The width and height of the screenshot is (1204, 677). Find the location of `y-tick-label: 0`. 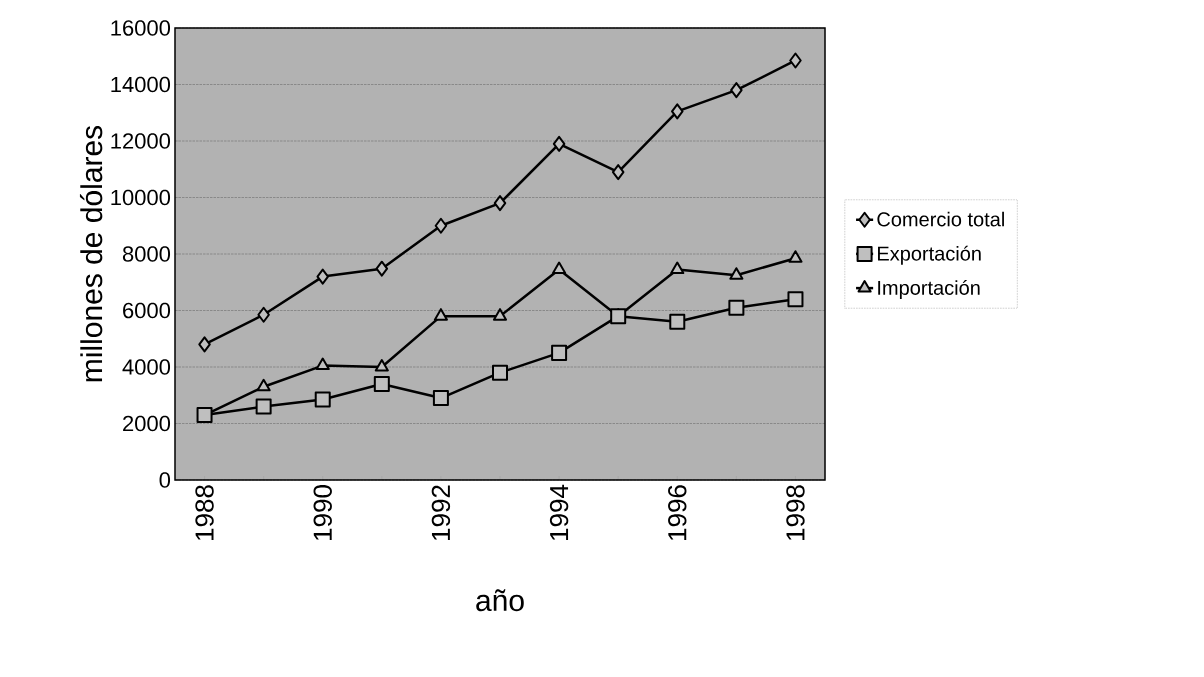

y-tick-label: 0 is located at coordinates (165, 480).